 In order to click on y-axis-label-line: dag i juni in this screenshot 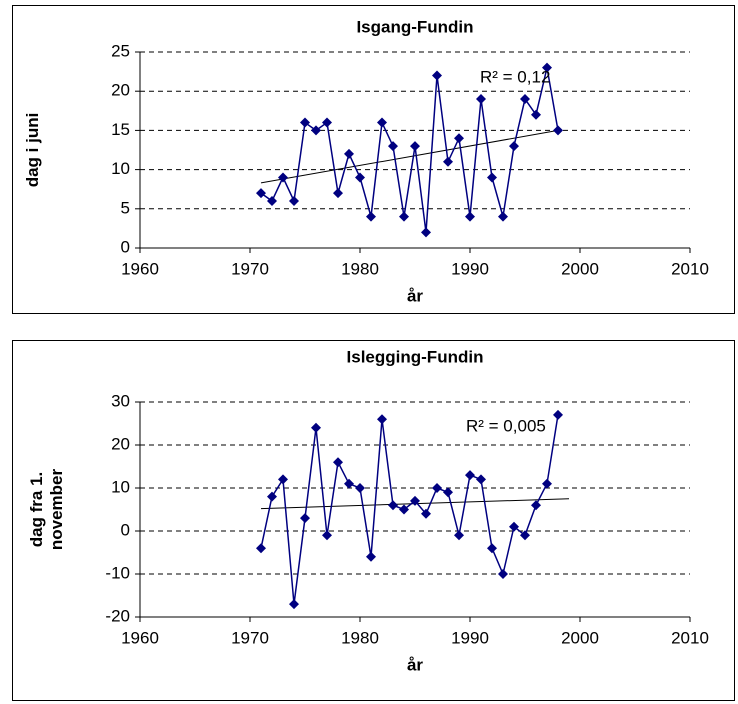, I will do `click(32, 150)`.